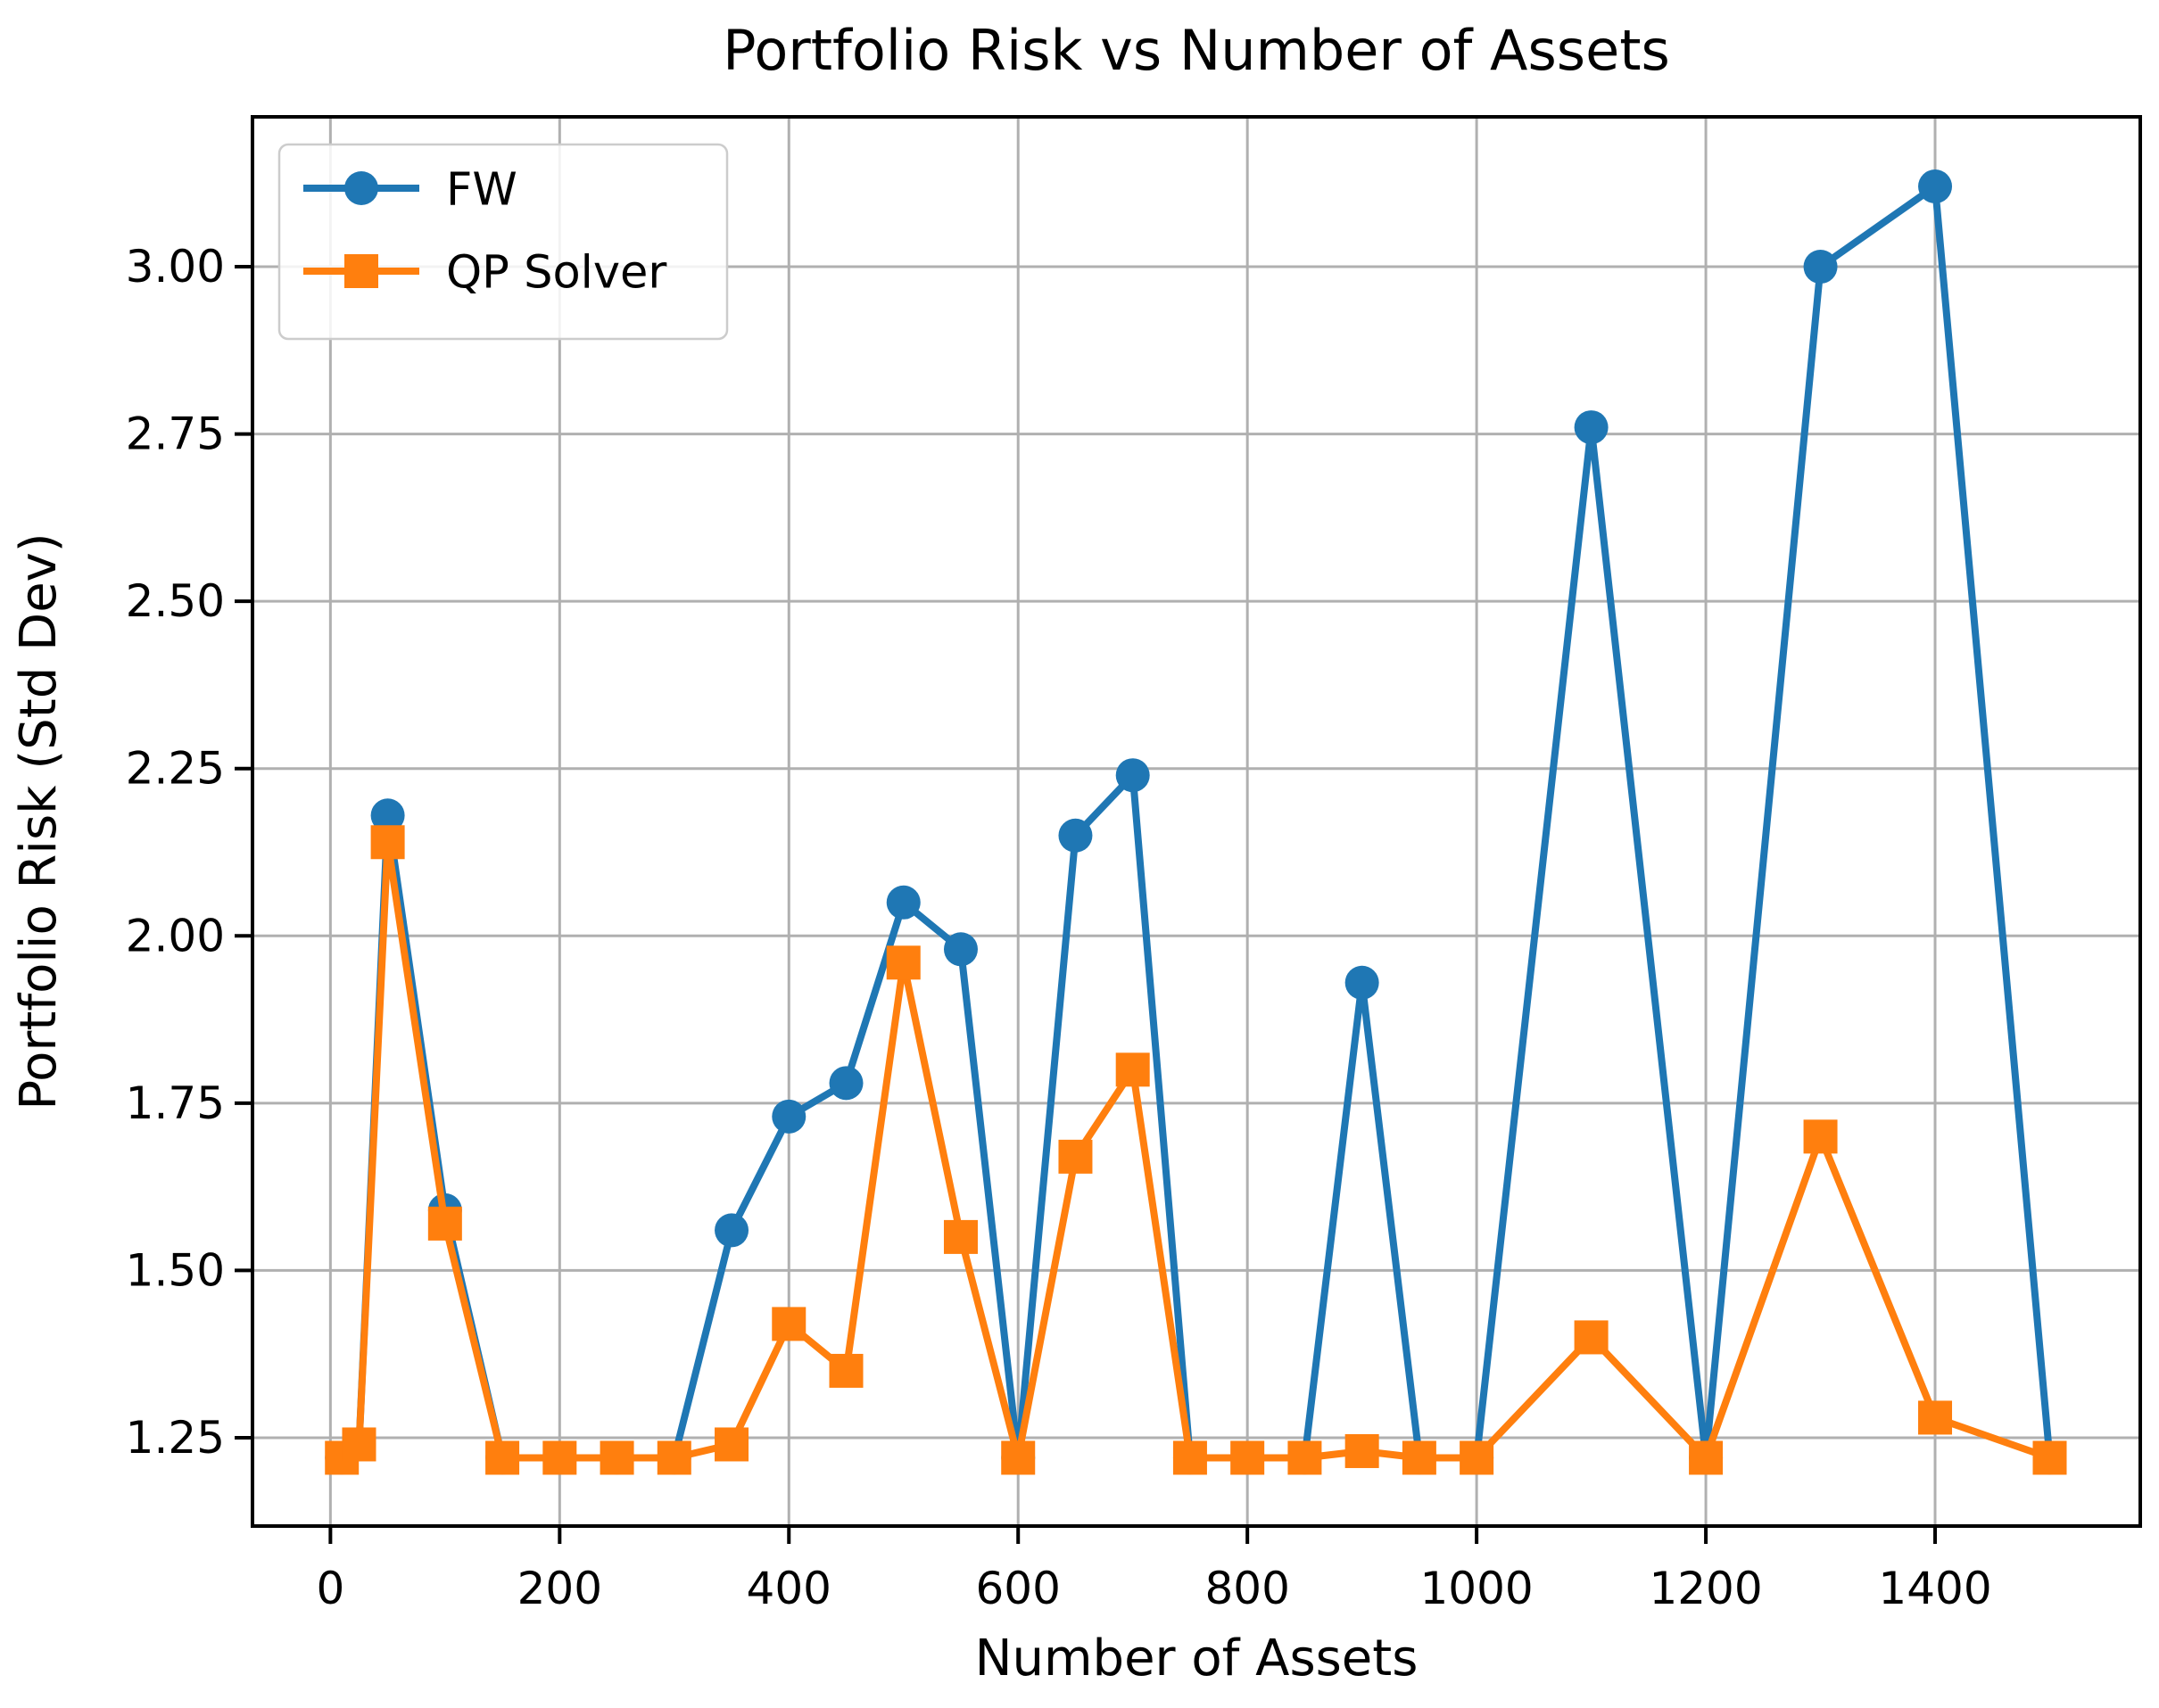 This screenshot has width=2159, height=1708. I want to click on y-axis-label: Portfolio Risk (Std Dev), so click(39, 821).